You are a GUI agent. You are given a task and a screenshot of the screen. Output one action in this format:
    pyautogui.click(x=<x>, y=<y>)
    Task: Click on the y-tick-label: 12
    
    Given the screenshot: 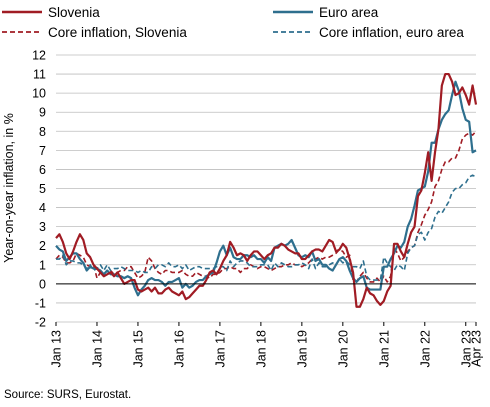 What is the action you would take?
    pyautogui.click(x=39, y=56)
    